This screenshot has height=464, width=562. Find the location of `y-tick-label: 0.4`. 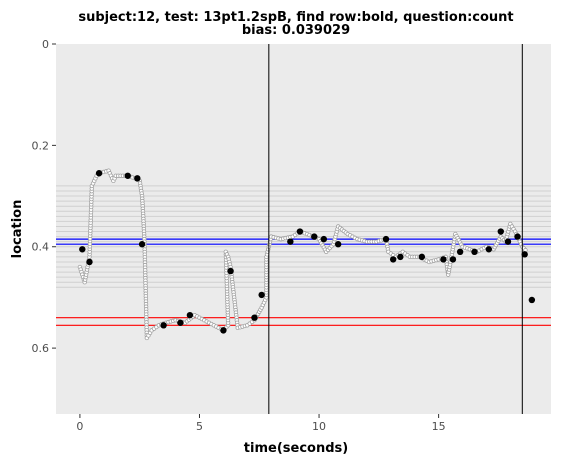

y-tick-label: 0.4 is located at coordinates (41, 247).